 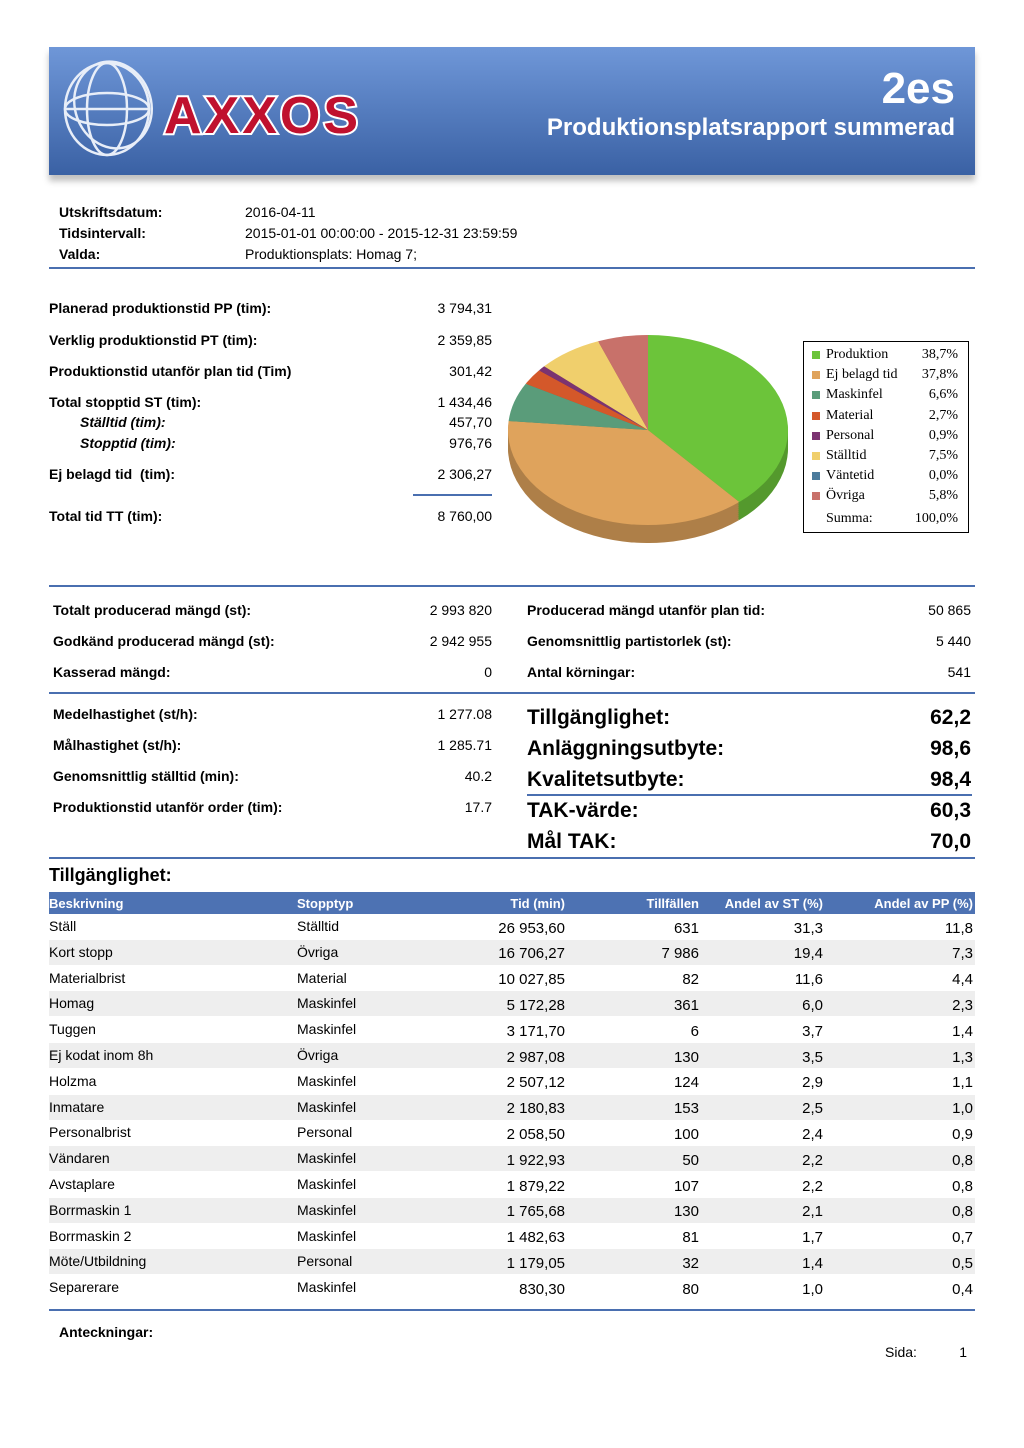 I want to click on quantity-label: Genomsnittlig partistorlek (st):, so click(x=629, y=641).